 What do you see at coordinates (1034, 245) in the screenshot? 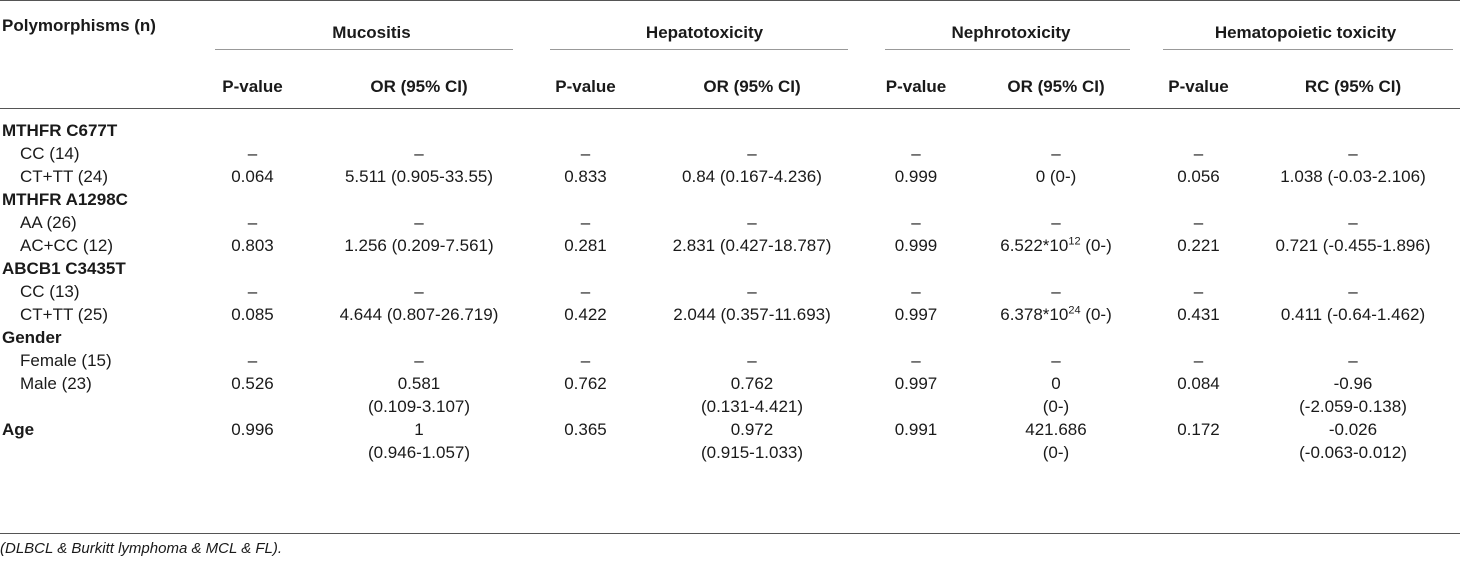
I see `cell-value: 6.522*10` at bounding box center [1034, 245].